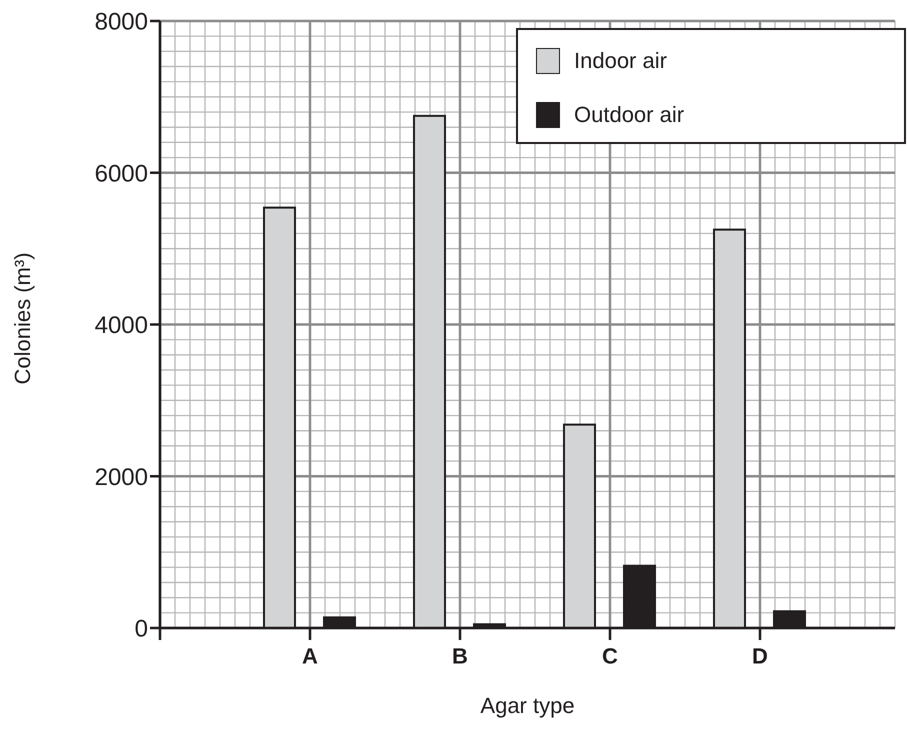  I want to click on x-axis-title: Agar type, so click(527, 705).